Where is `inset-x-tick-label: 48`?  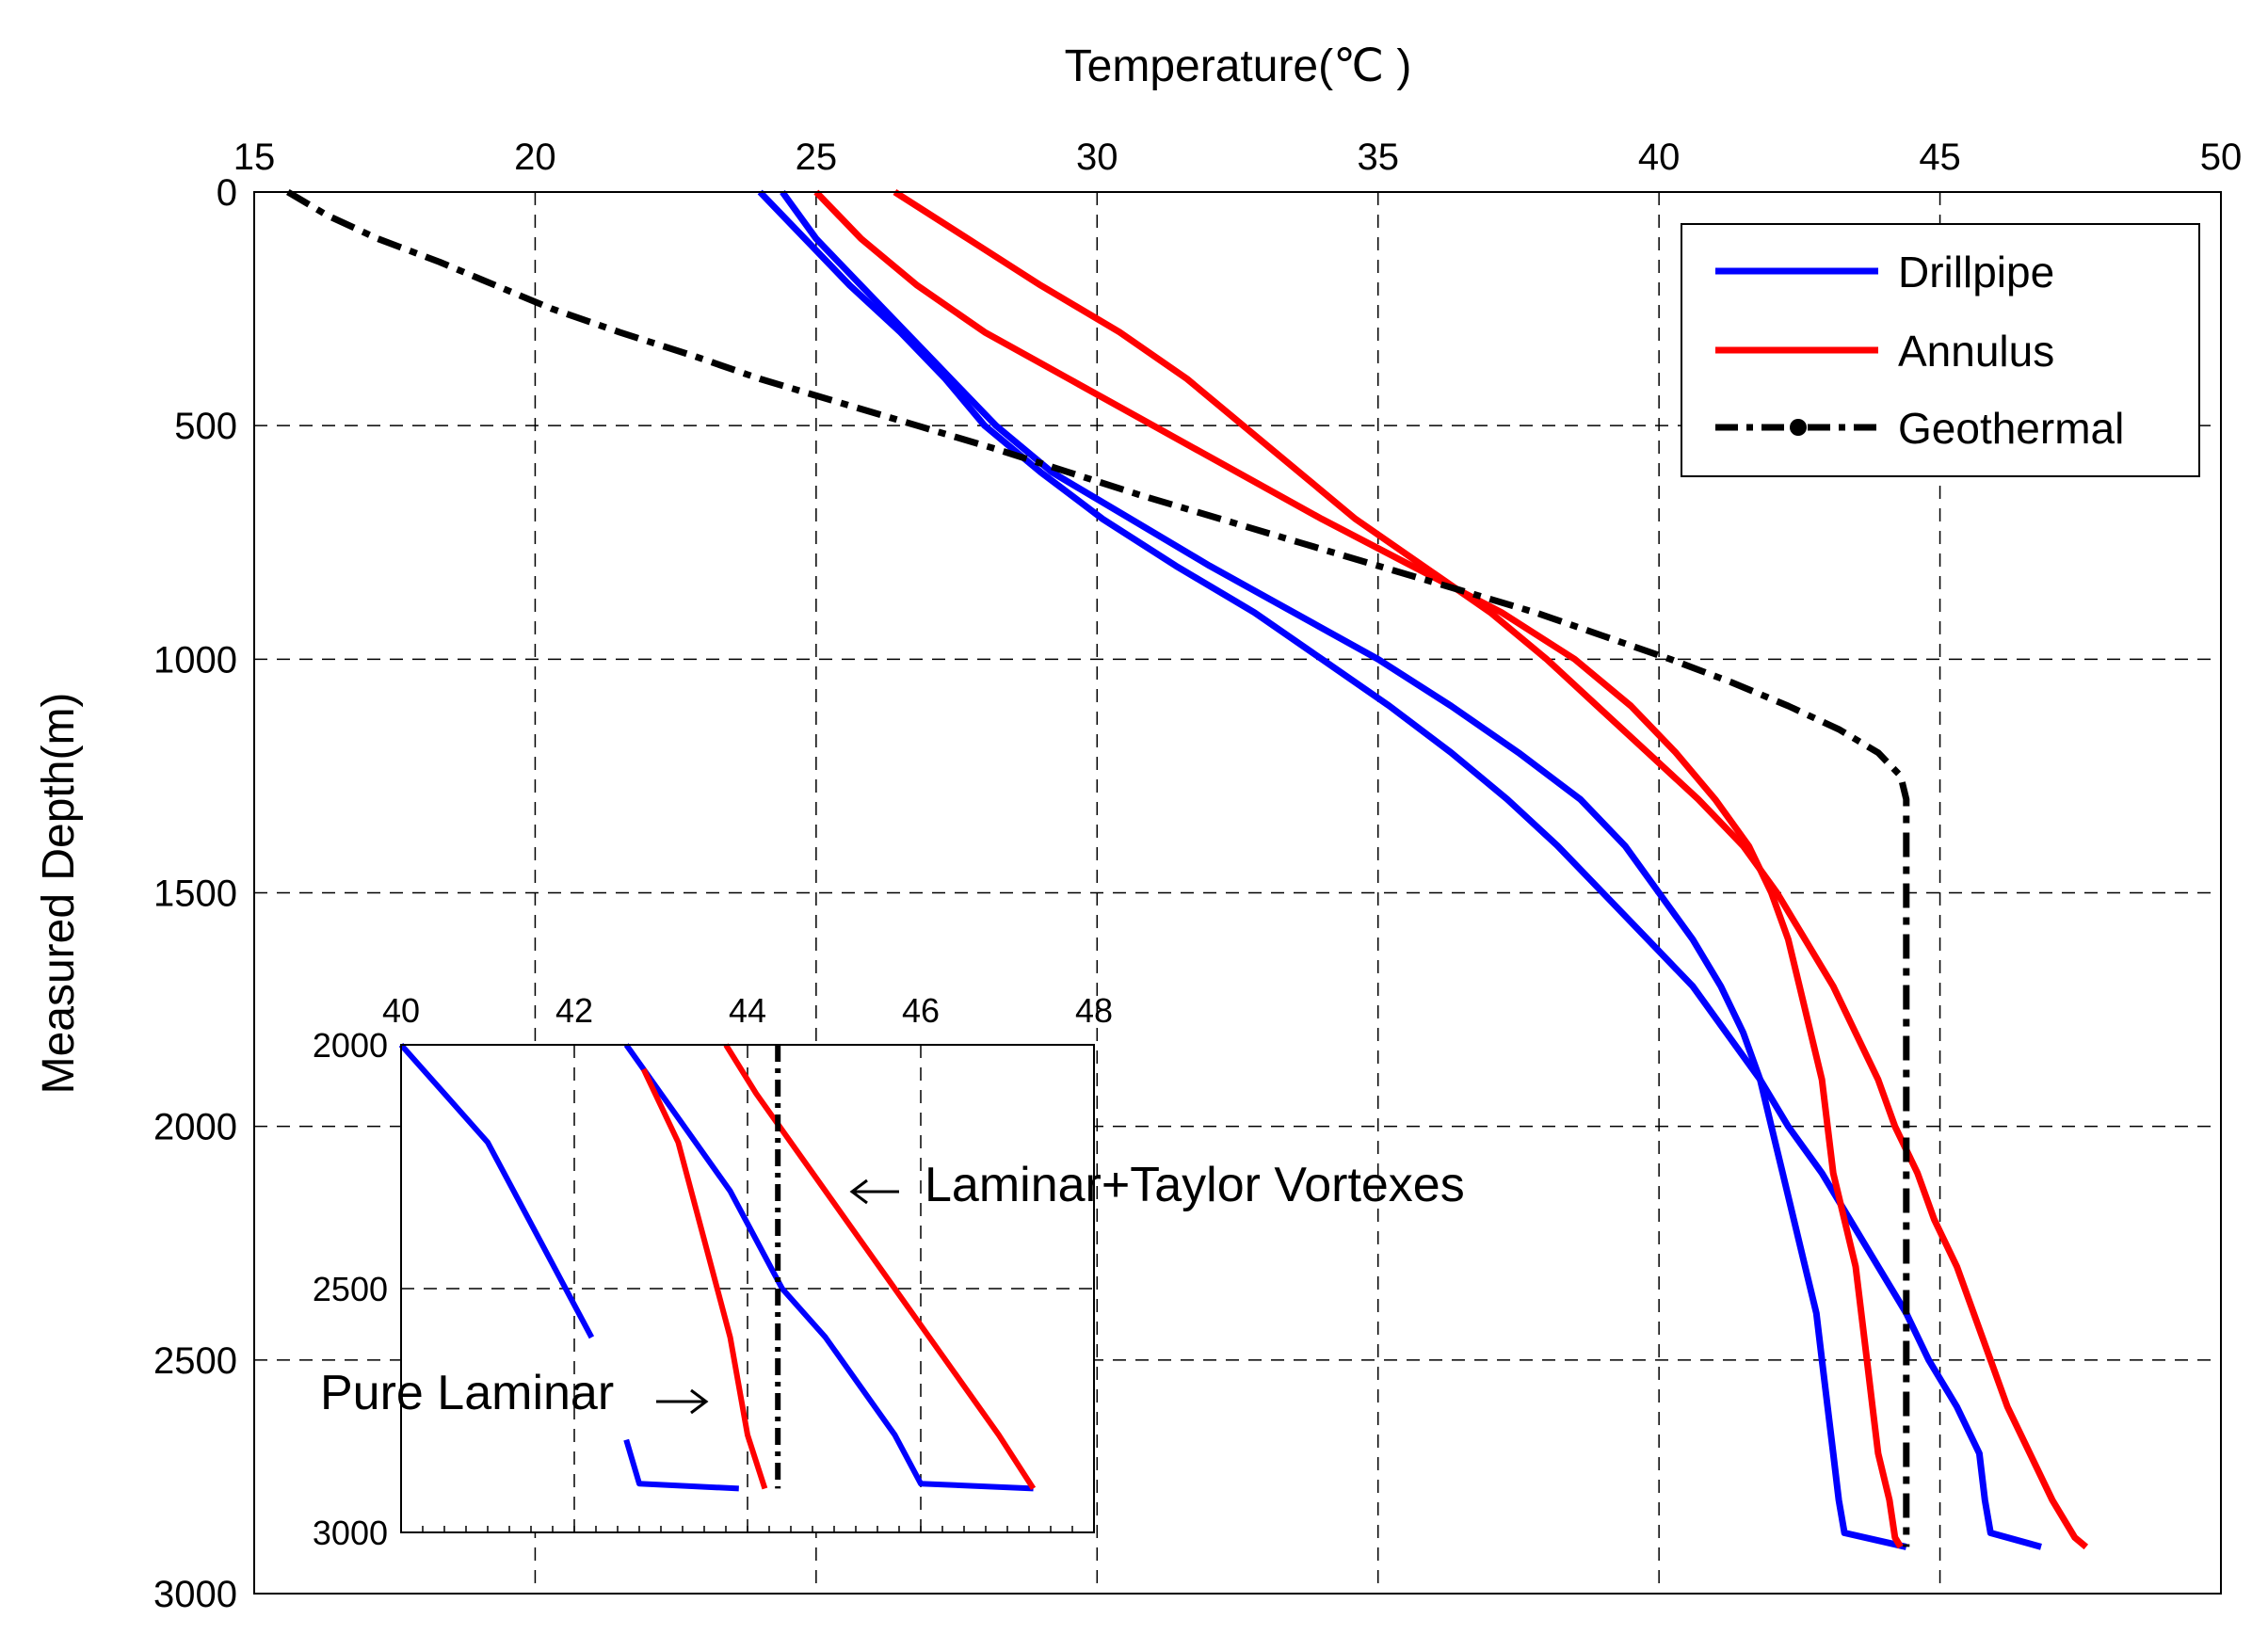 inset-x-tick-label: 48 is located at coordinates (1094, 1010).